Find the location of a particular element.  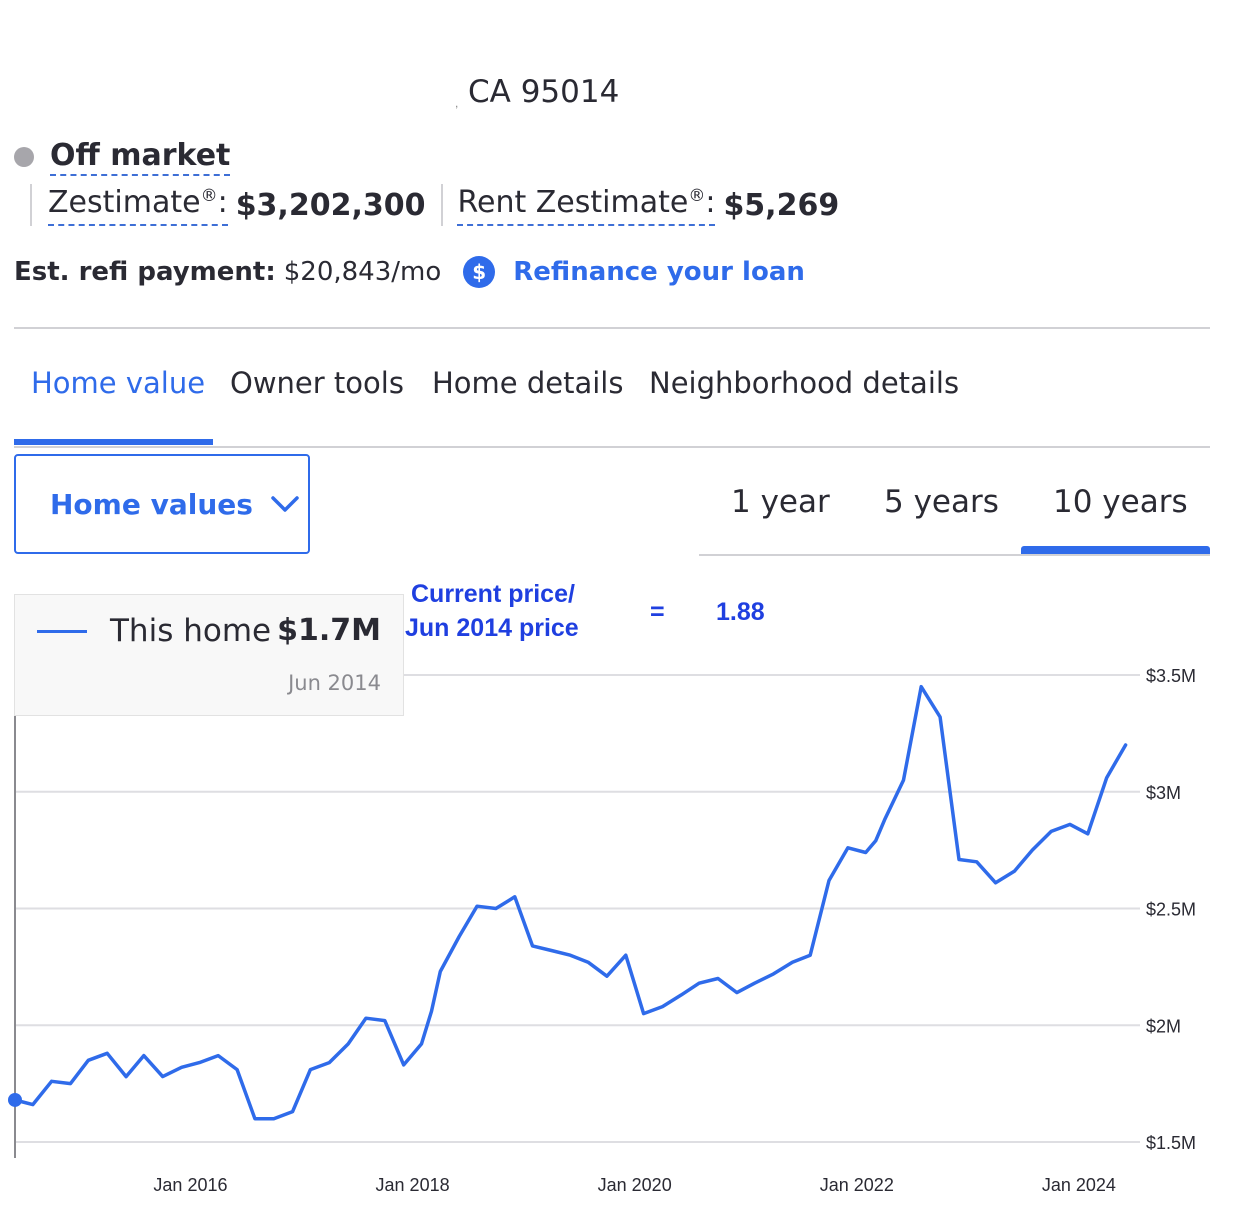

active-tab-indicator is located at coordinates (113, 442).